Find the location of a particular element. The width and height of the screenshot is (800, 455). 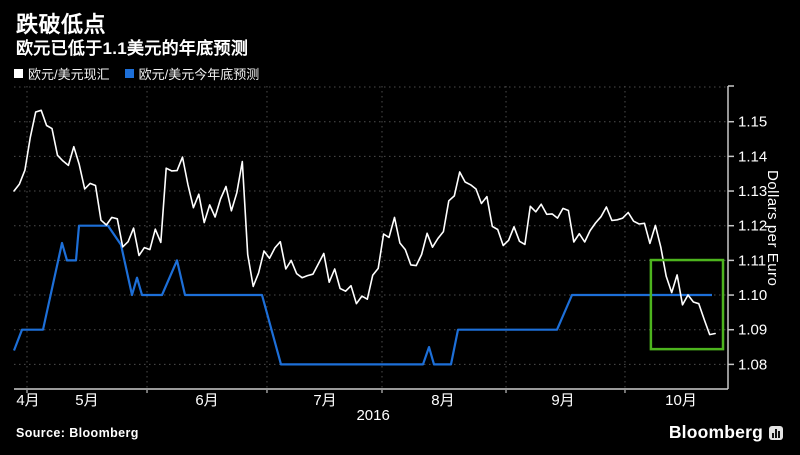

source-label: Source: Bloomberg is located at coordinates (77, 433).